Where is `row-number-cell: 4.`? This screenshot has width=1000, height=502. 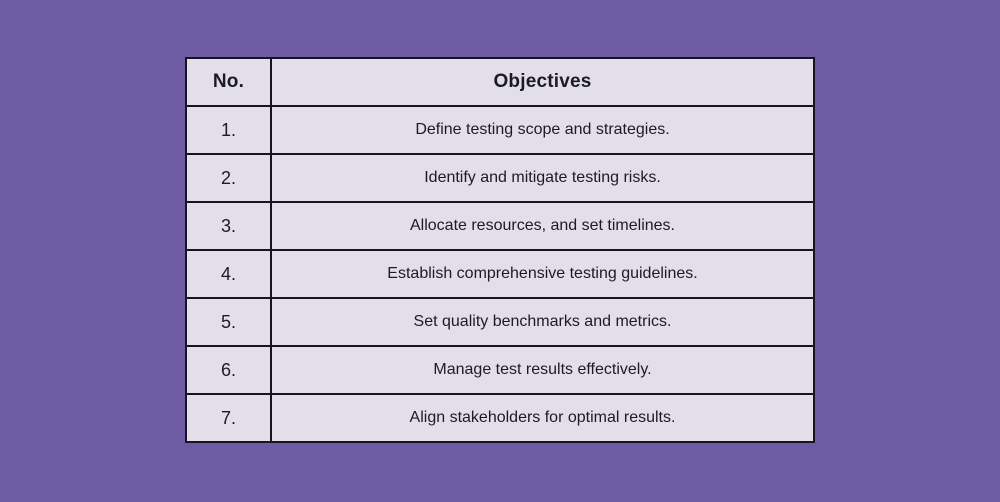
row-number-cell: 4. is located at coordinates (228, 274).